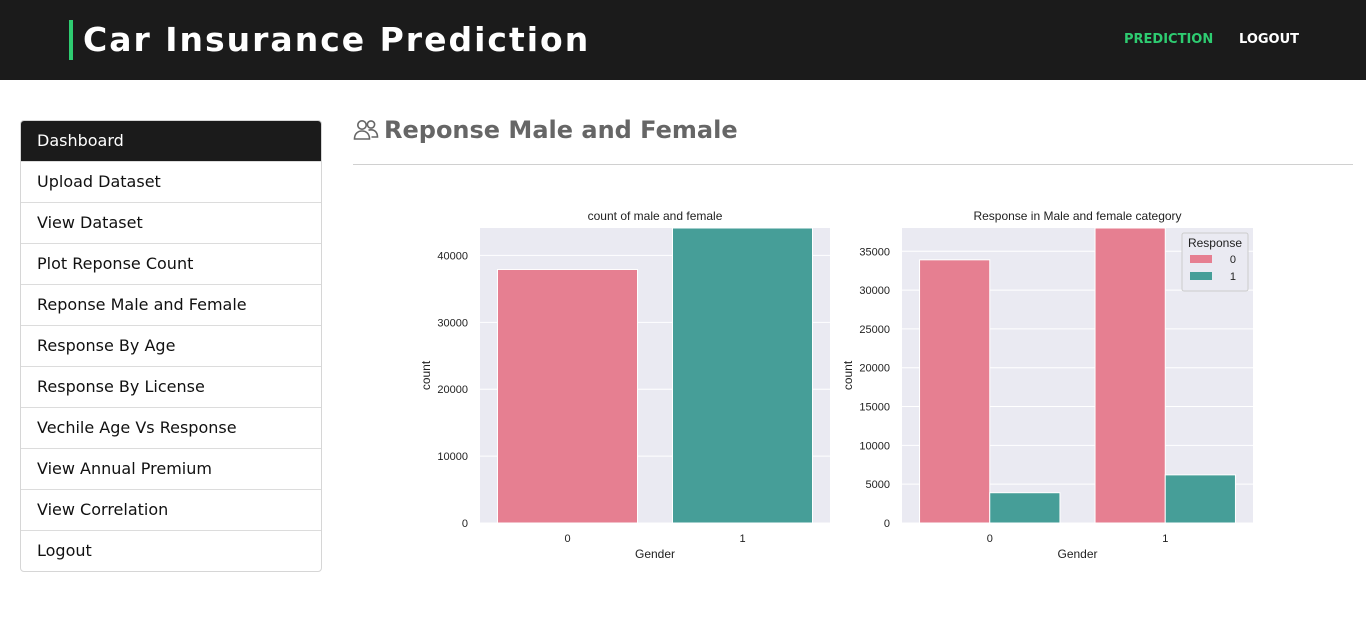 The height and width of the screenshot is (643, 1366). I want to click on legend-label: 0, so click(1233, 260).